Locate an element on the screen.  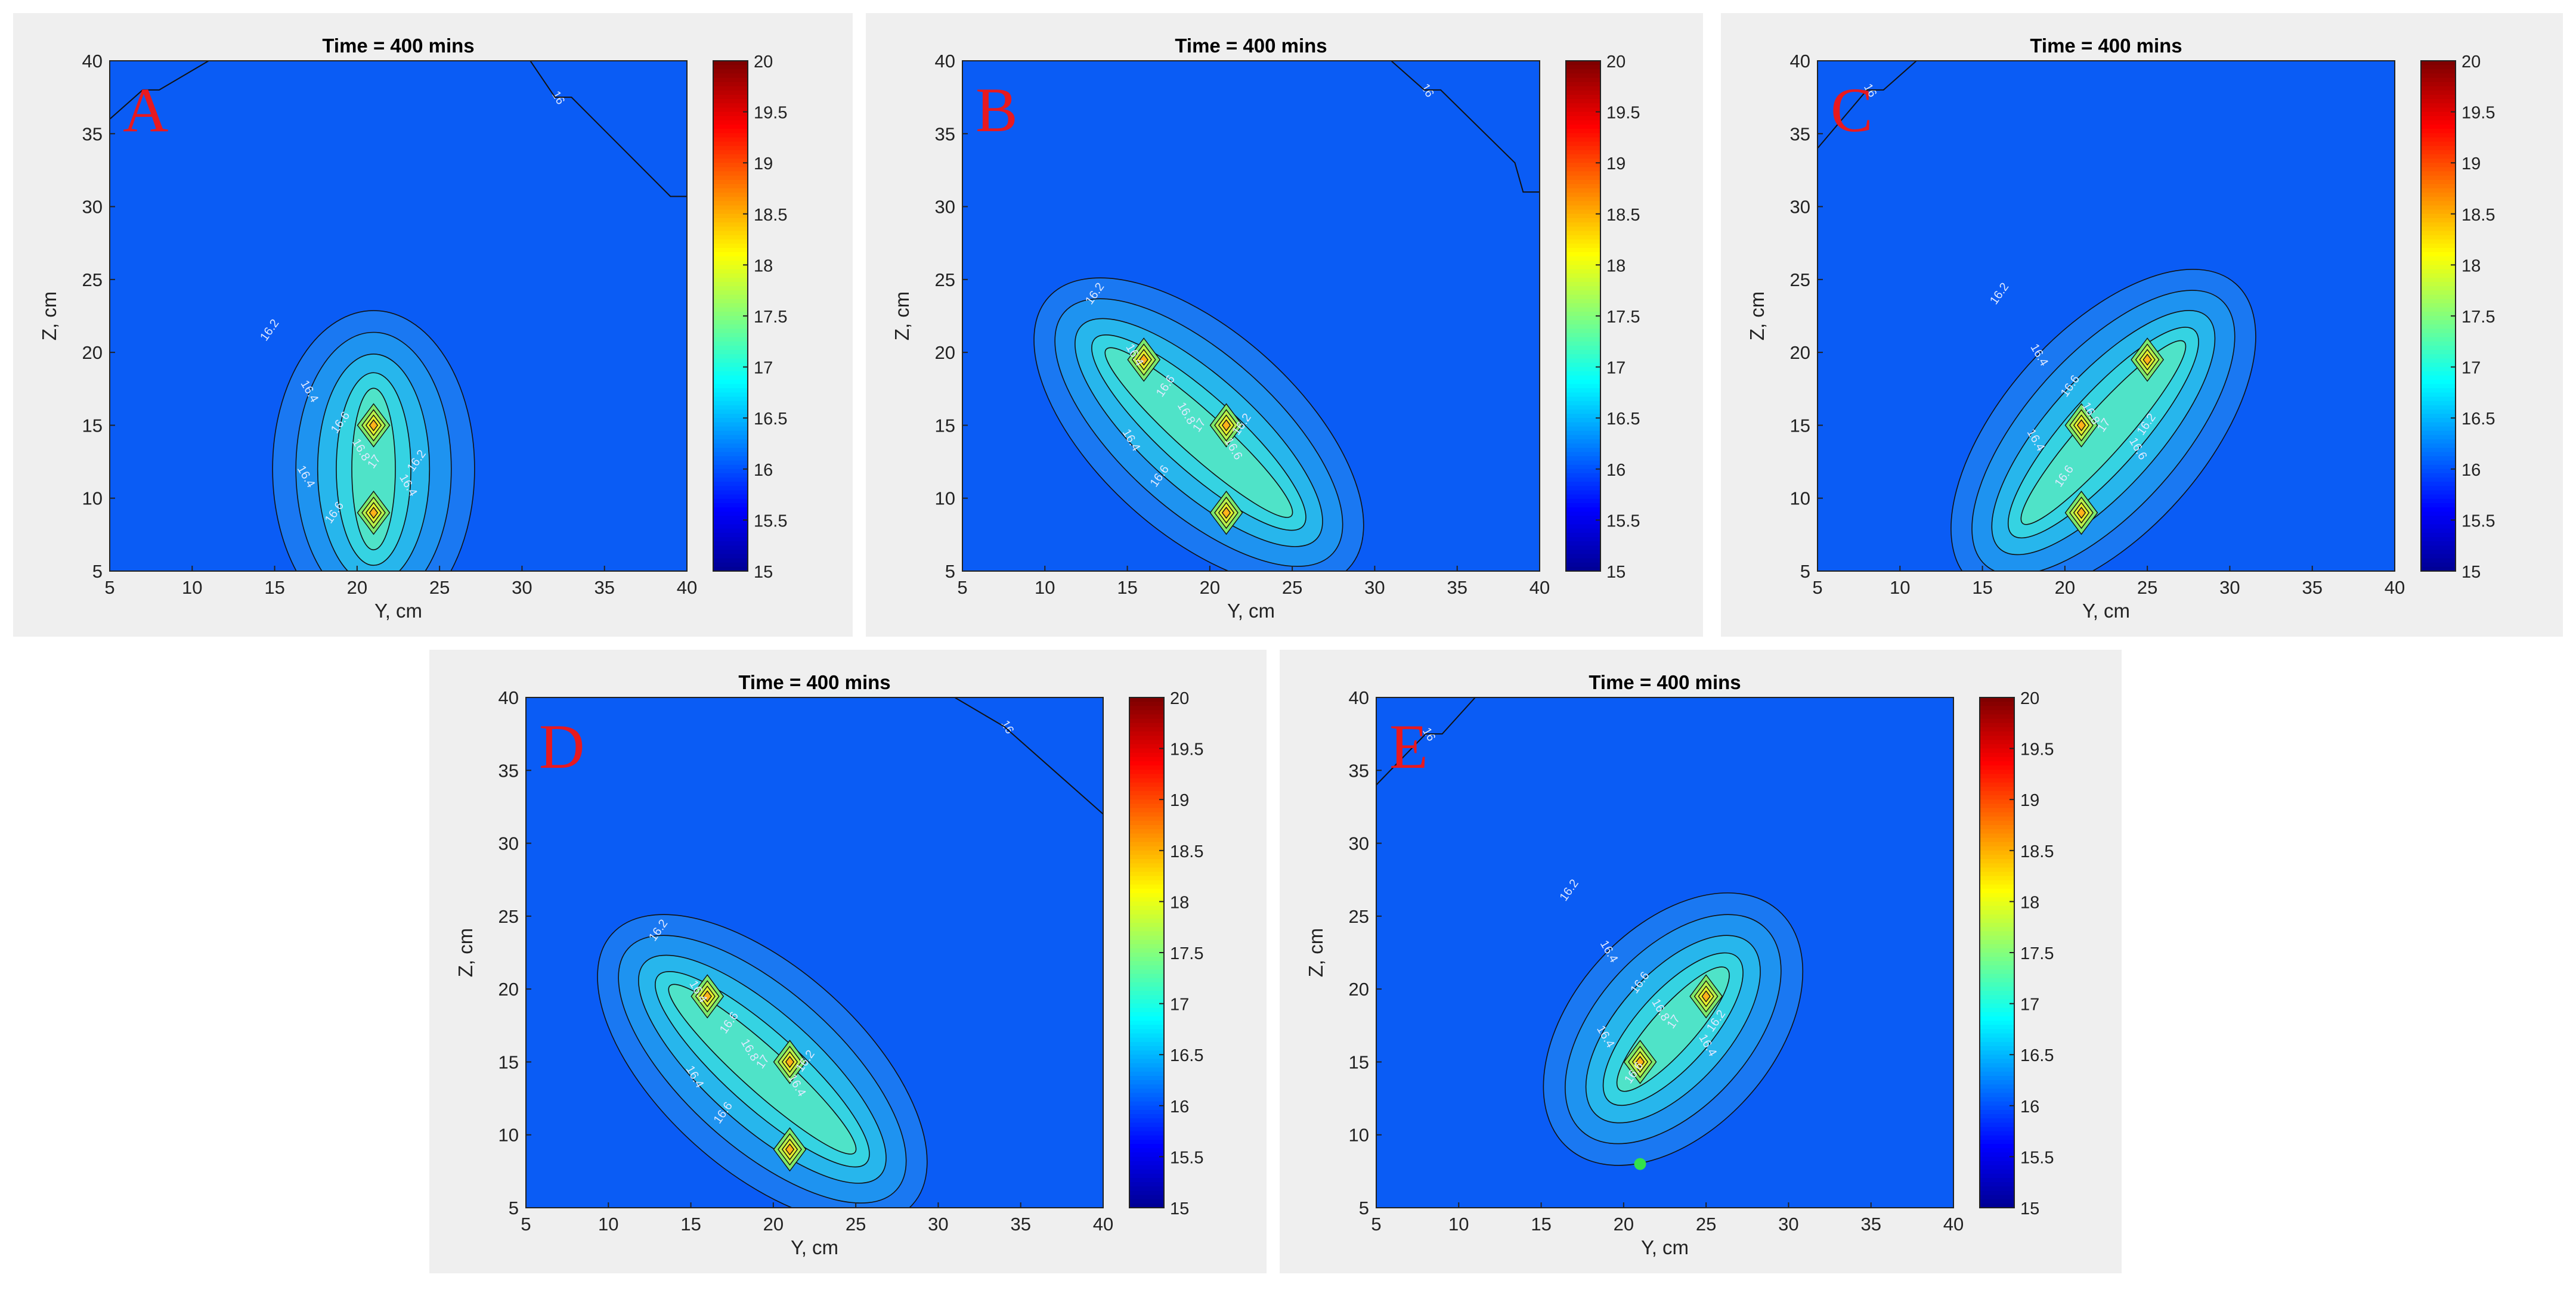
colorbar-tick-label: 19 is located at coordinates (2471, 163).